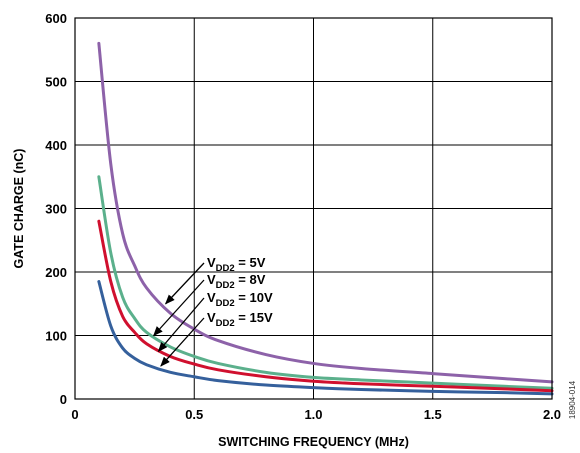  Describe the element at coordinates (572, 399) in the screenshot. I see `figure-id: 18904-014` at that location.